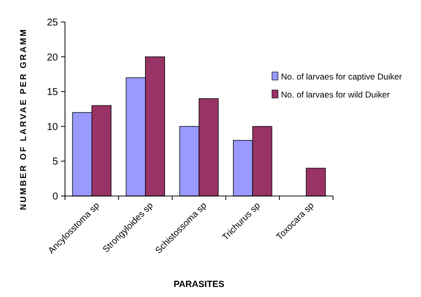 This screenshot has height=297, width=421. Describe the element at coordinates (52, 23) in the screenshot. I see `y-tick-label: 25` at that location.